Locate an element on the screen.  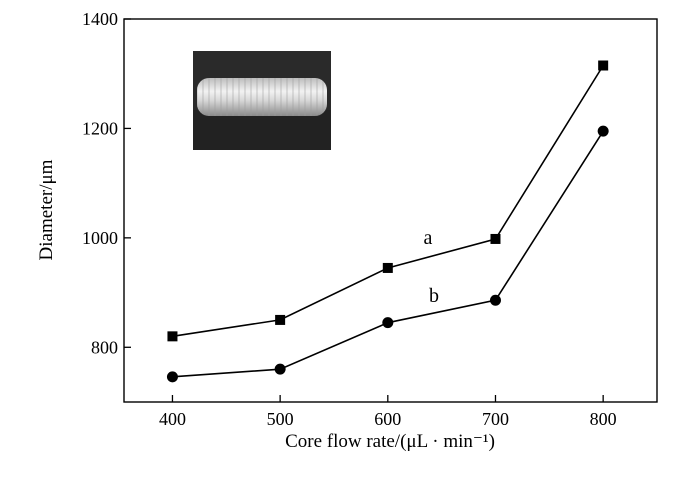
y-tick-label: 1200 is located at coordinates (100, 128).